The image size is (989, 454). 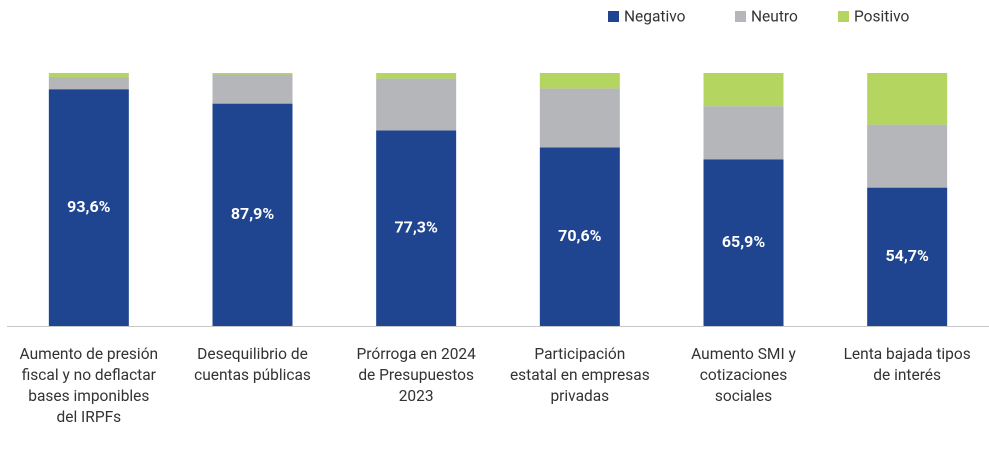 I want to click on data-label: 70,6%, so click(x=579, y=235).